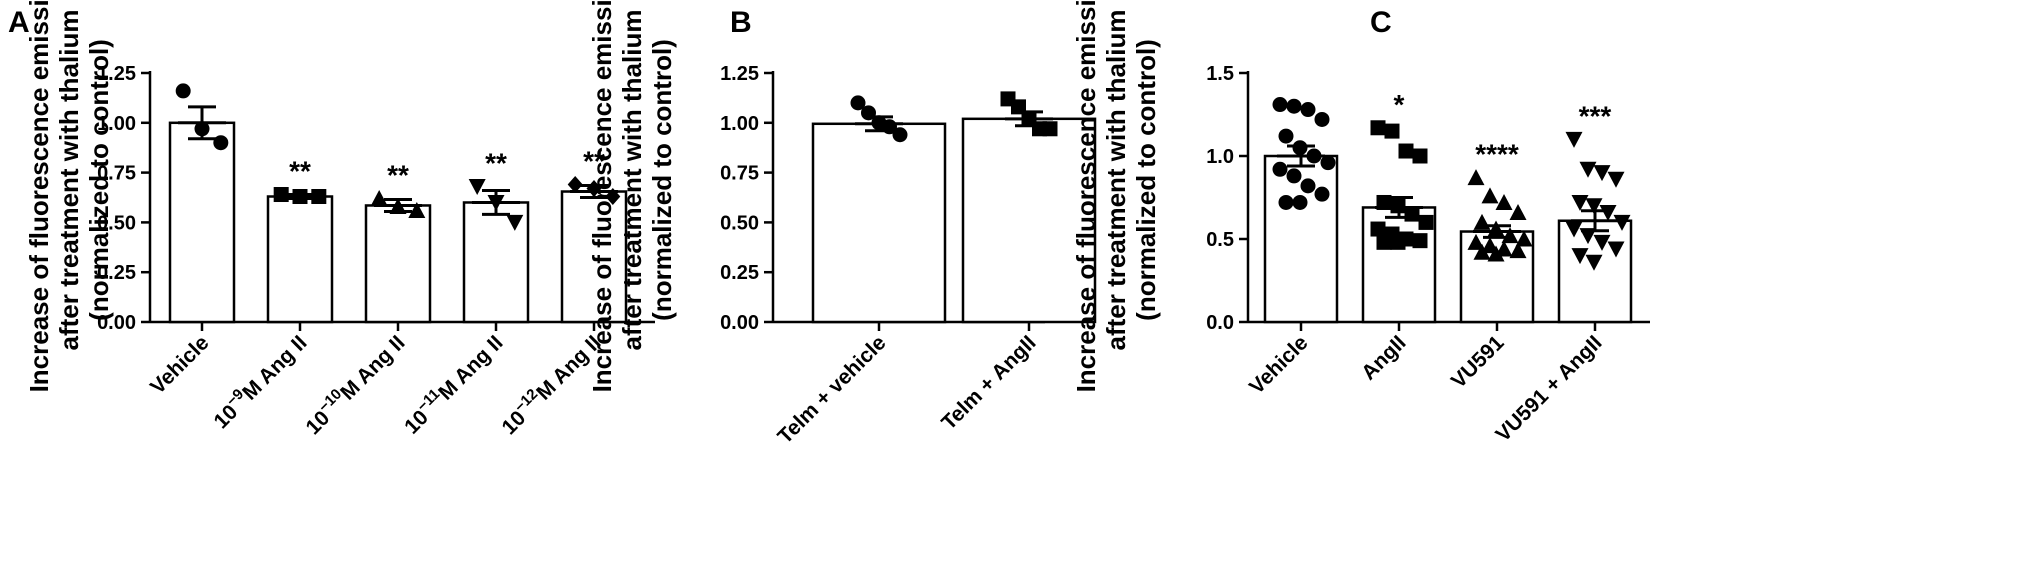  Describe the element at coordinates (1301, 239) in the screenshot. I see `panel-c-bar` at that location.